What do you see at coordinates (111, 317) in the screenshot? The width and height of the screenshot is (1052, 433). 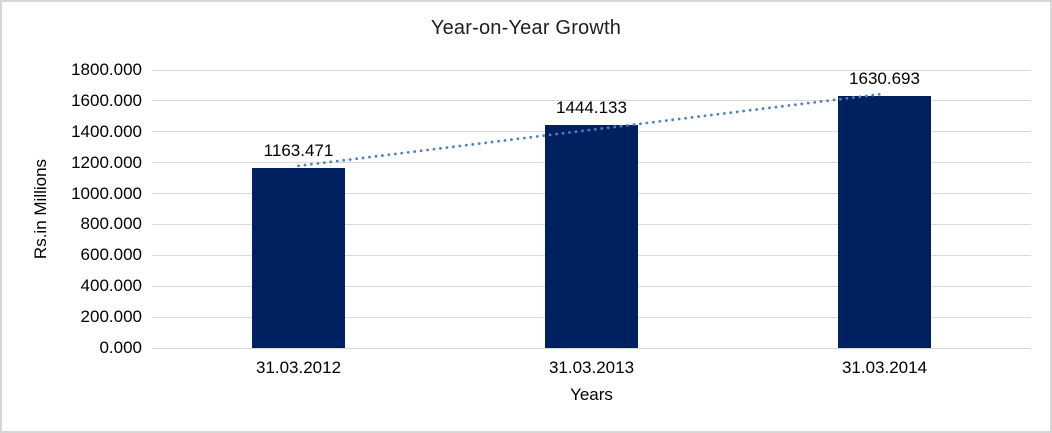 I see `y-axis-tick-label: 200.000` at bounding box center [111, 317].